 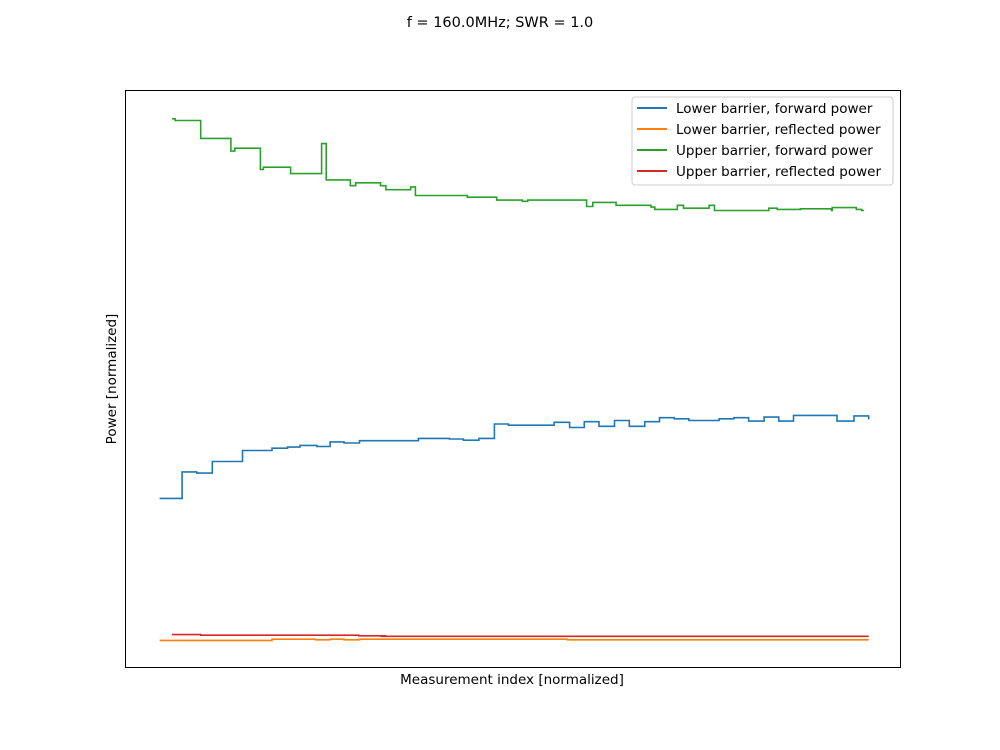 What do you see at coordinates (778, 130) in the screenshot?
I see `legend-label-2: Lower barrier, reflected power` at bounding box center [778, 130].